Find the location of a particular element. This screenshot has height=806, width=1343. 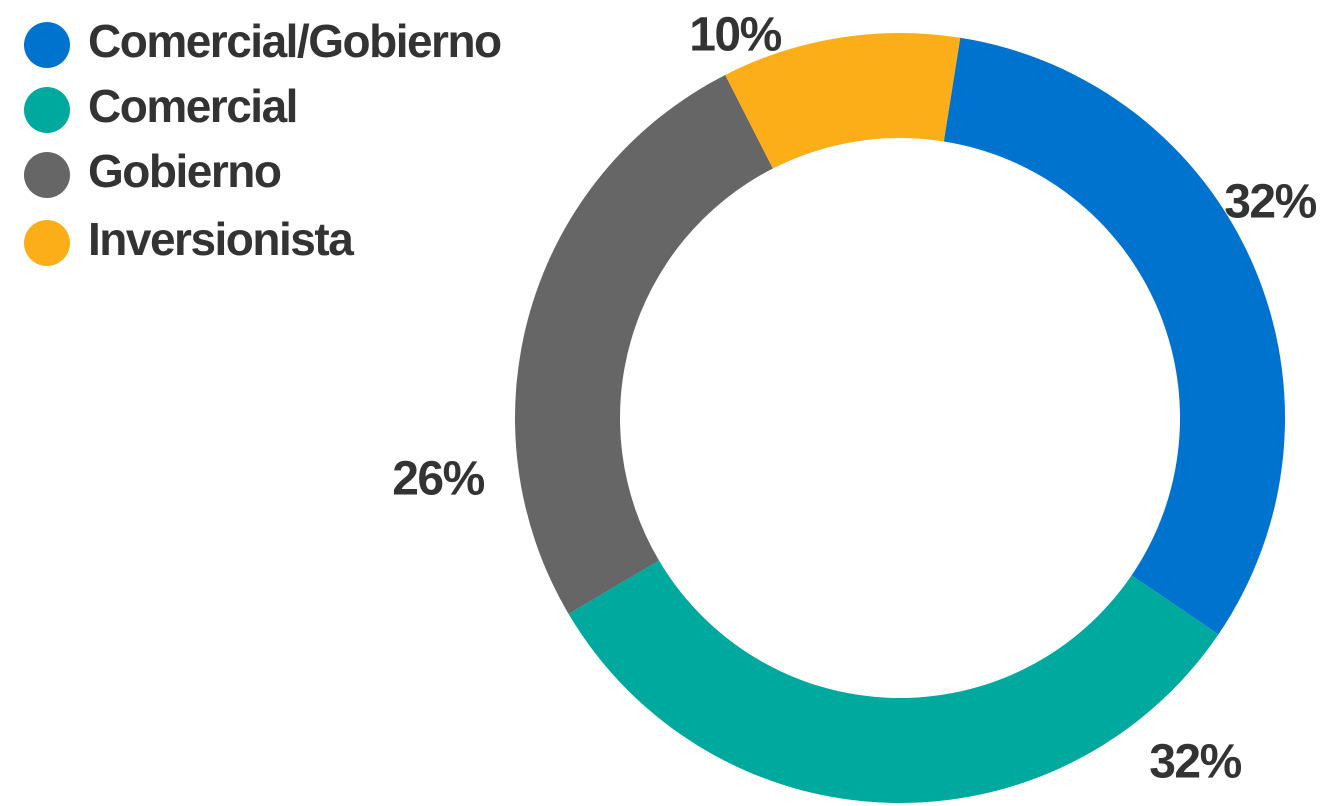

legend-label: Gobierno is located at coordinates (184, 171).